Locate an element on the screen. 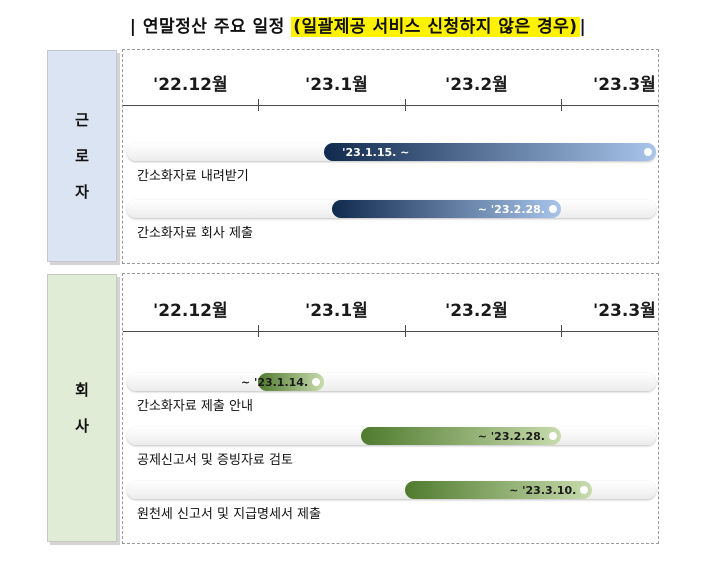 The height and width of the screenshot is (572, 716). company-month-label: '23.1월 is located at coordinates (336, 311).